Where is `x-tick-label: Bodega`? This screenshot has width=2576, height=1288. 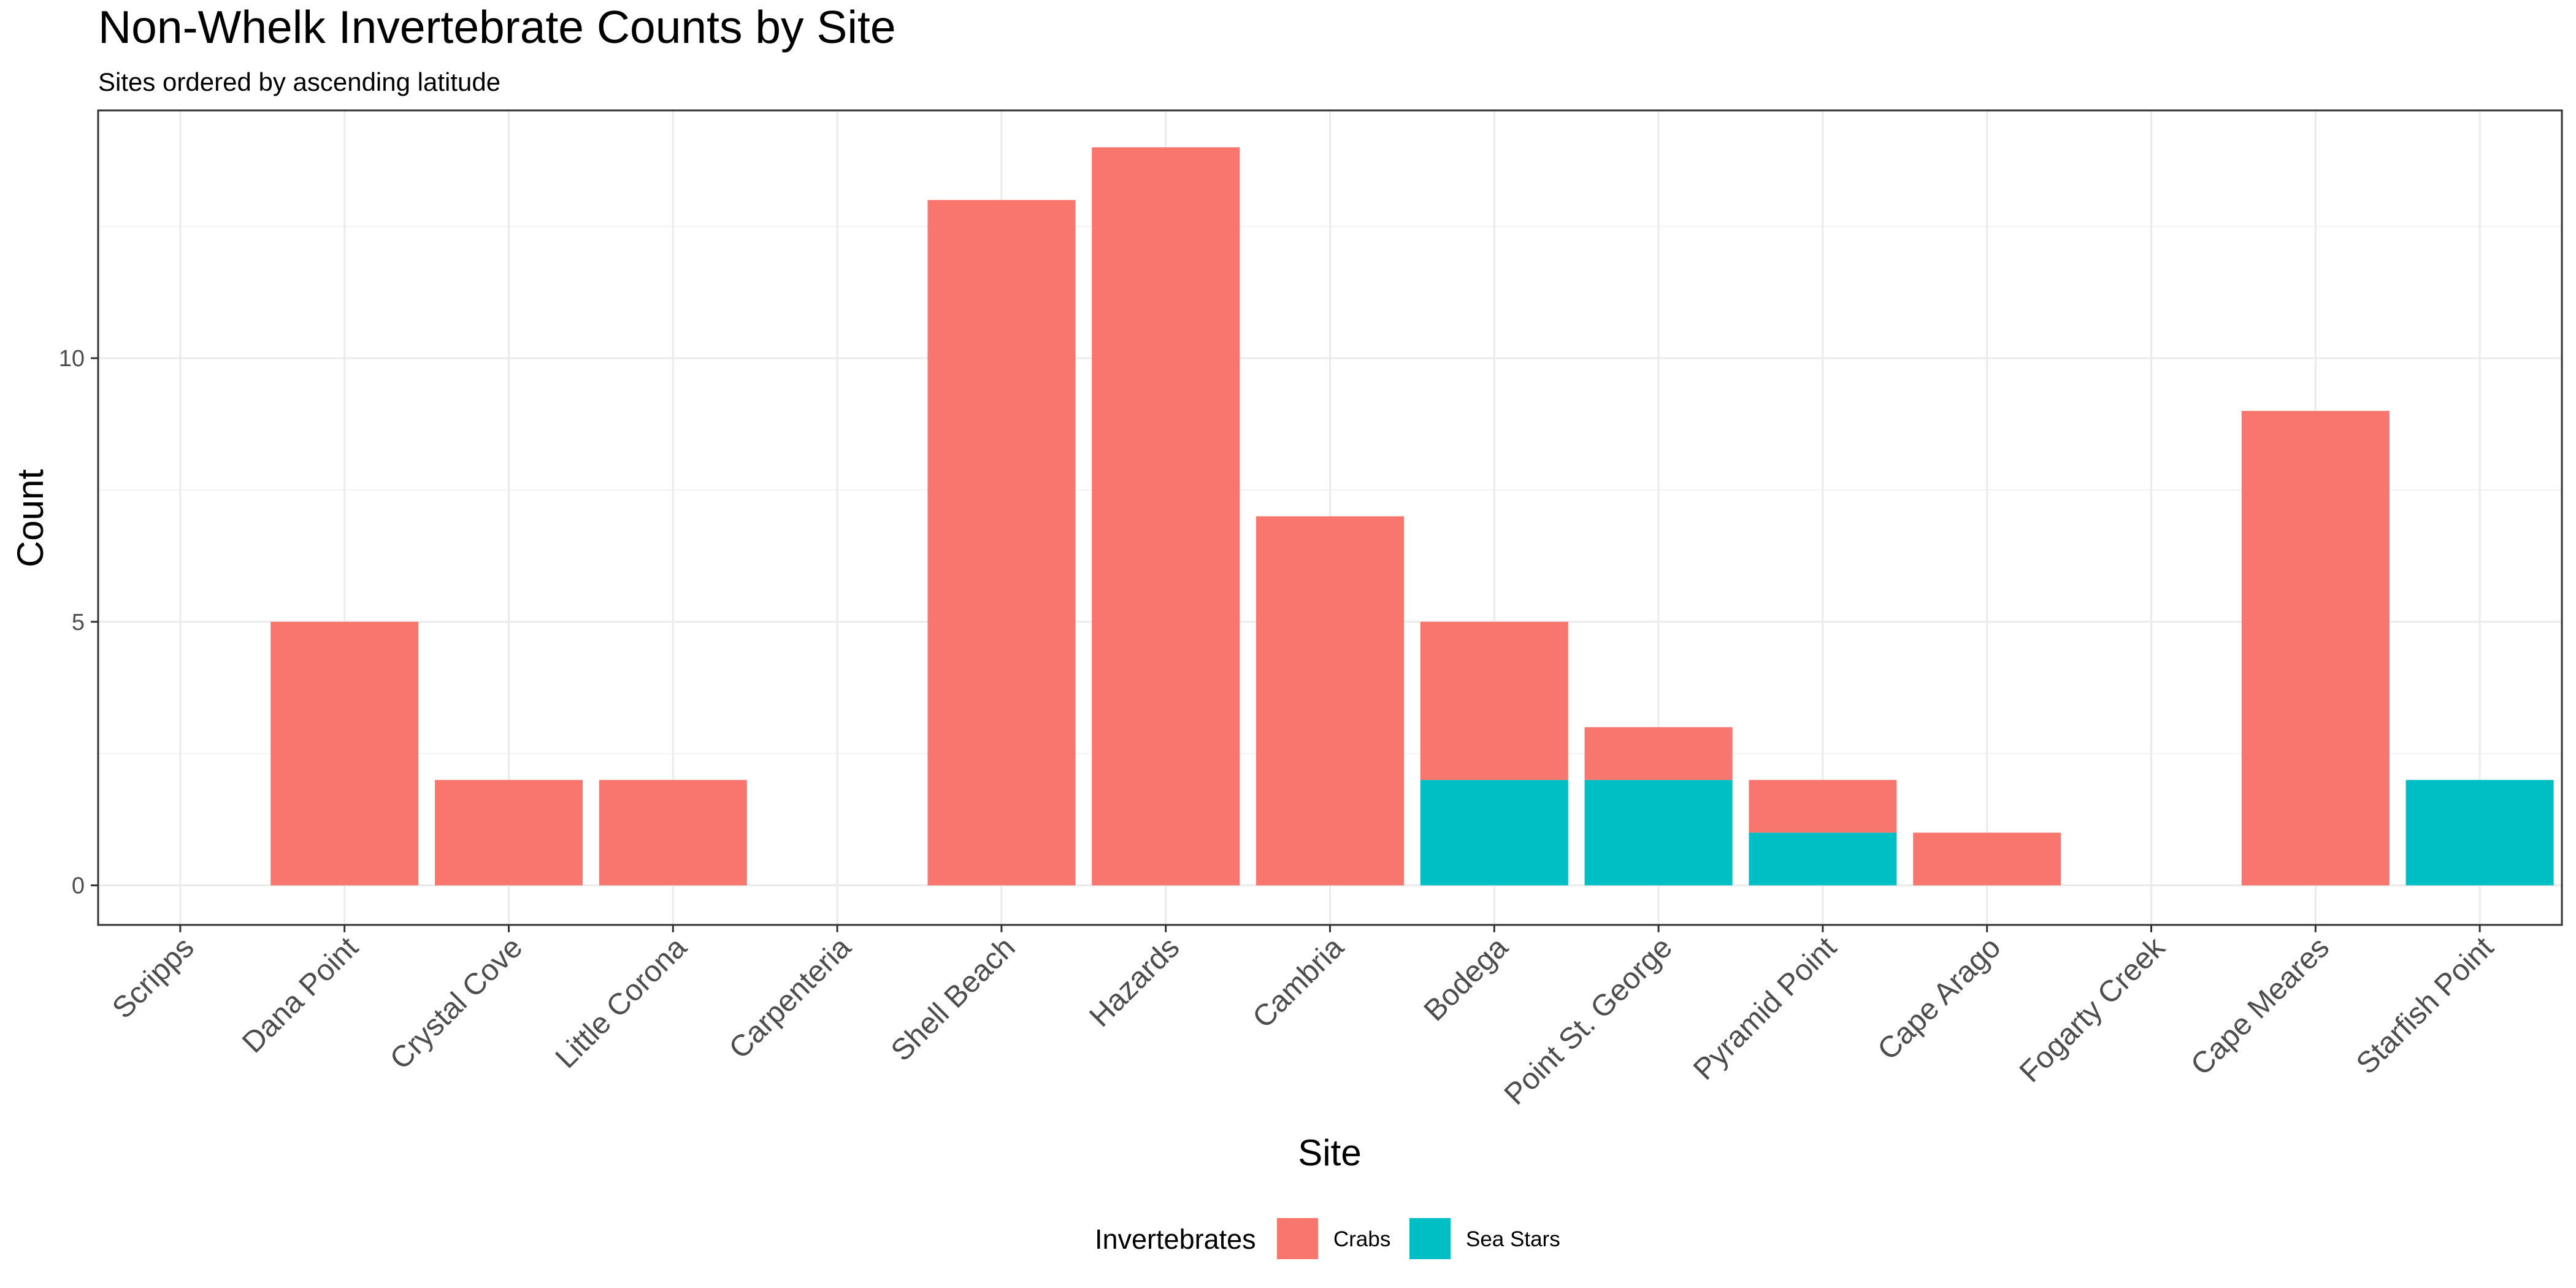 x-tick-label: Bodega is located at coordinates (1465, 978).